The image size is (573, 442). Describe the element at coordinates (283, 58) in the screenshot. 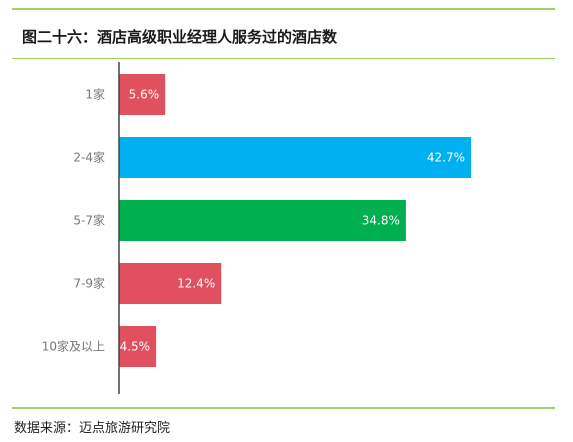

I see `title-rule` at that location.